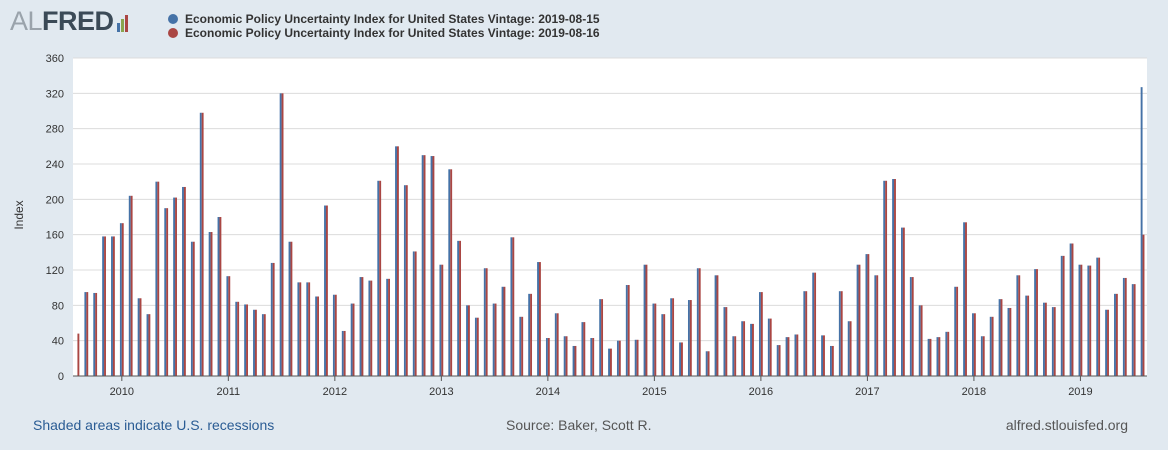 The image size is (1168, 450). Describe the element at coordinates (154, 425) in the screenshot. I see `recessions-note-link: Shaded areas indicate U.S. recessions` at that location.